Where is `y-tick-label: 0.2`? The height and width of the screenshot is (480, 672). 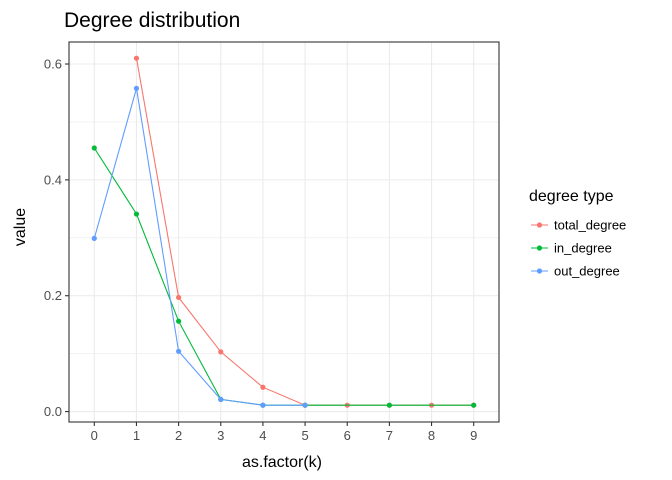
y-tick-label: 0.2 is located at coordinates (53, 295).